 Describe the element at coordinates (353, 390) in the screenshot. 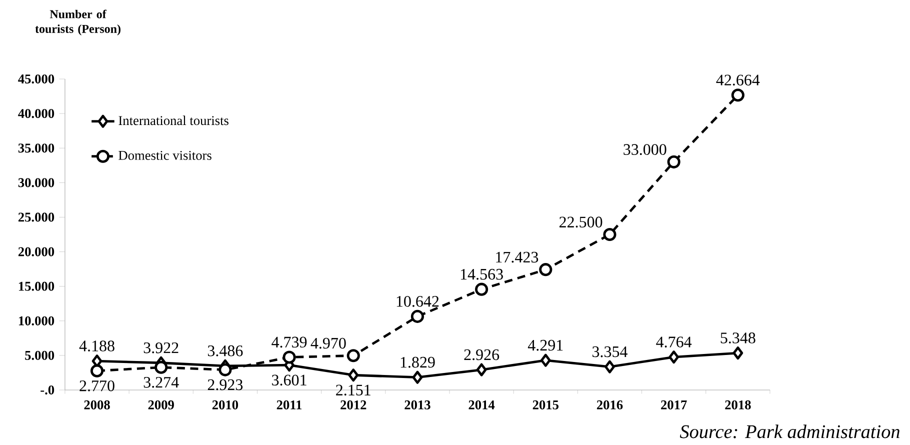

I see `data-label: 2.151` at that location.